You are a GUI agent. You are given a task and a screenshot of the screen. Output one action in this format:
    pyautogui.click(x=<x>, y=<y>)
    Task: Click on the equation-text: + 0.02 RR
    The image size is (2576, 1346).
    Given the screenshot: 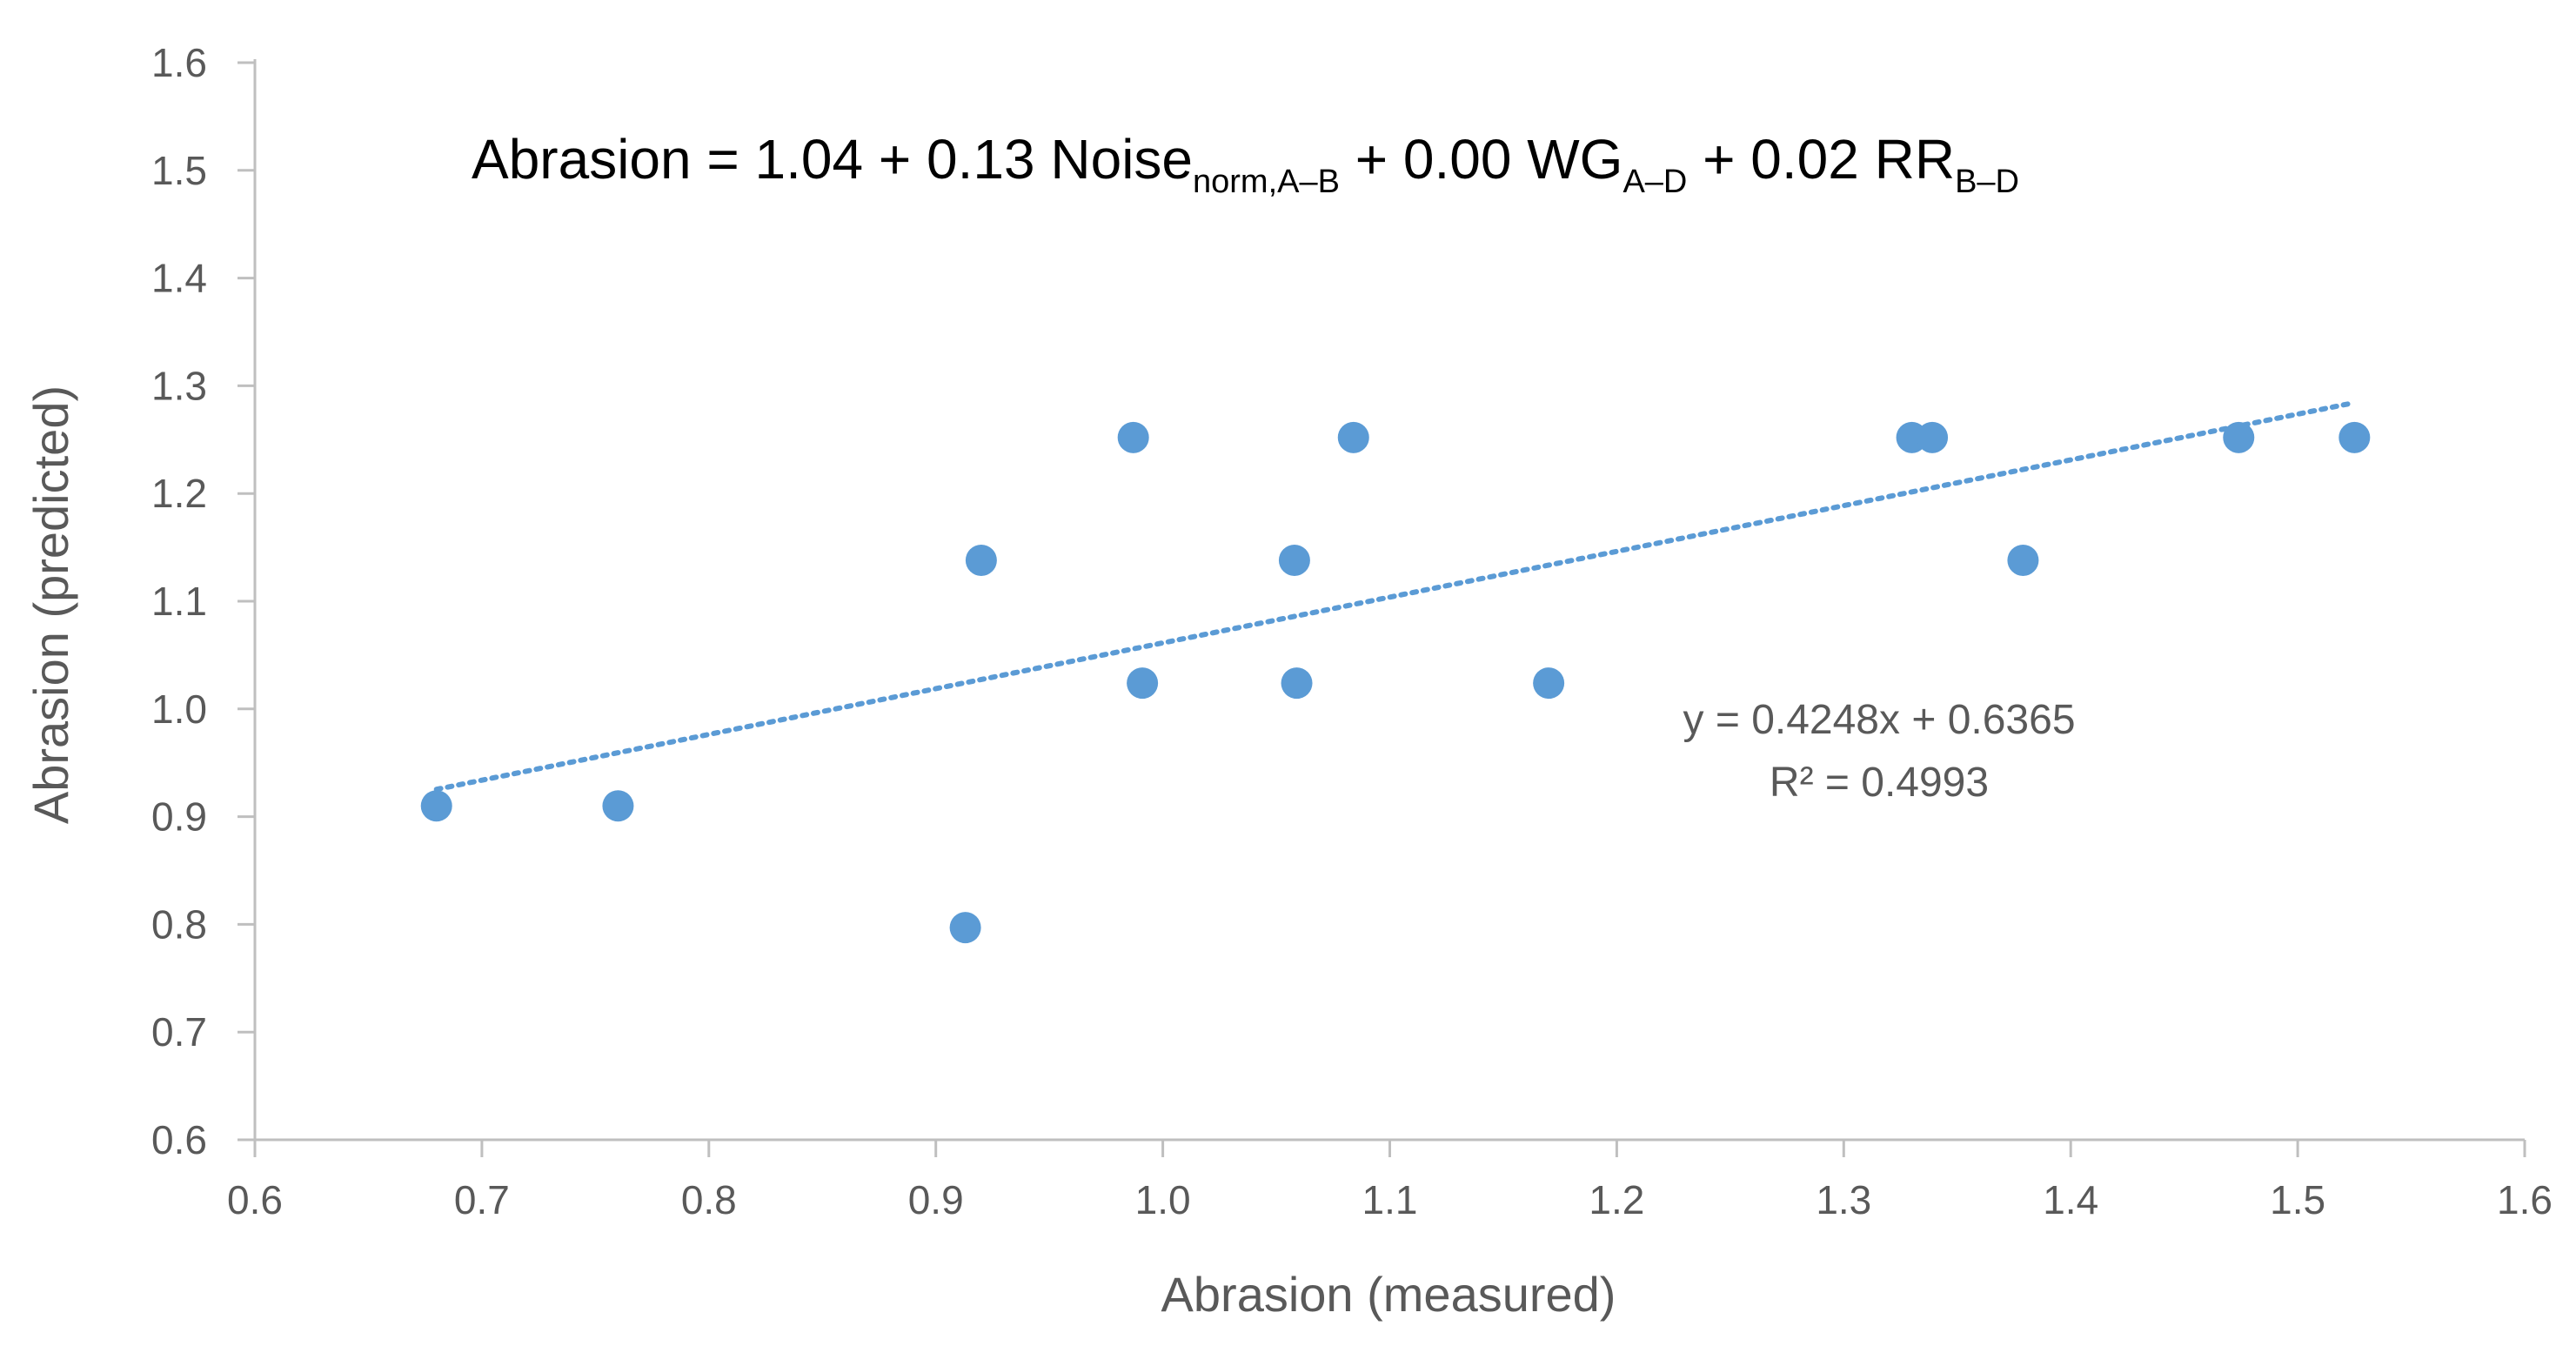 What is the action you would take?
    pyautogui.click(x=1821, y=159)
    